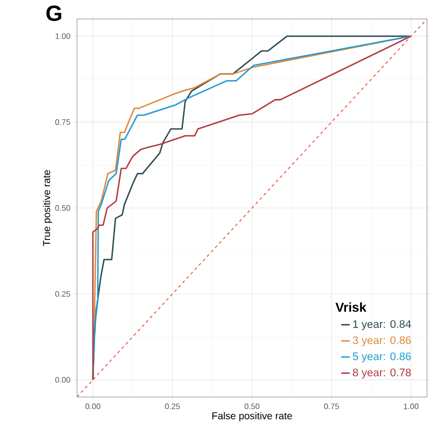 The width and height of the screenshot is (431, 426). What do you see at coordinates (381, 373) in the screenshot?
I see `legend-label: 8 year: 0.78` at bounding box center [381, 373].